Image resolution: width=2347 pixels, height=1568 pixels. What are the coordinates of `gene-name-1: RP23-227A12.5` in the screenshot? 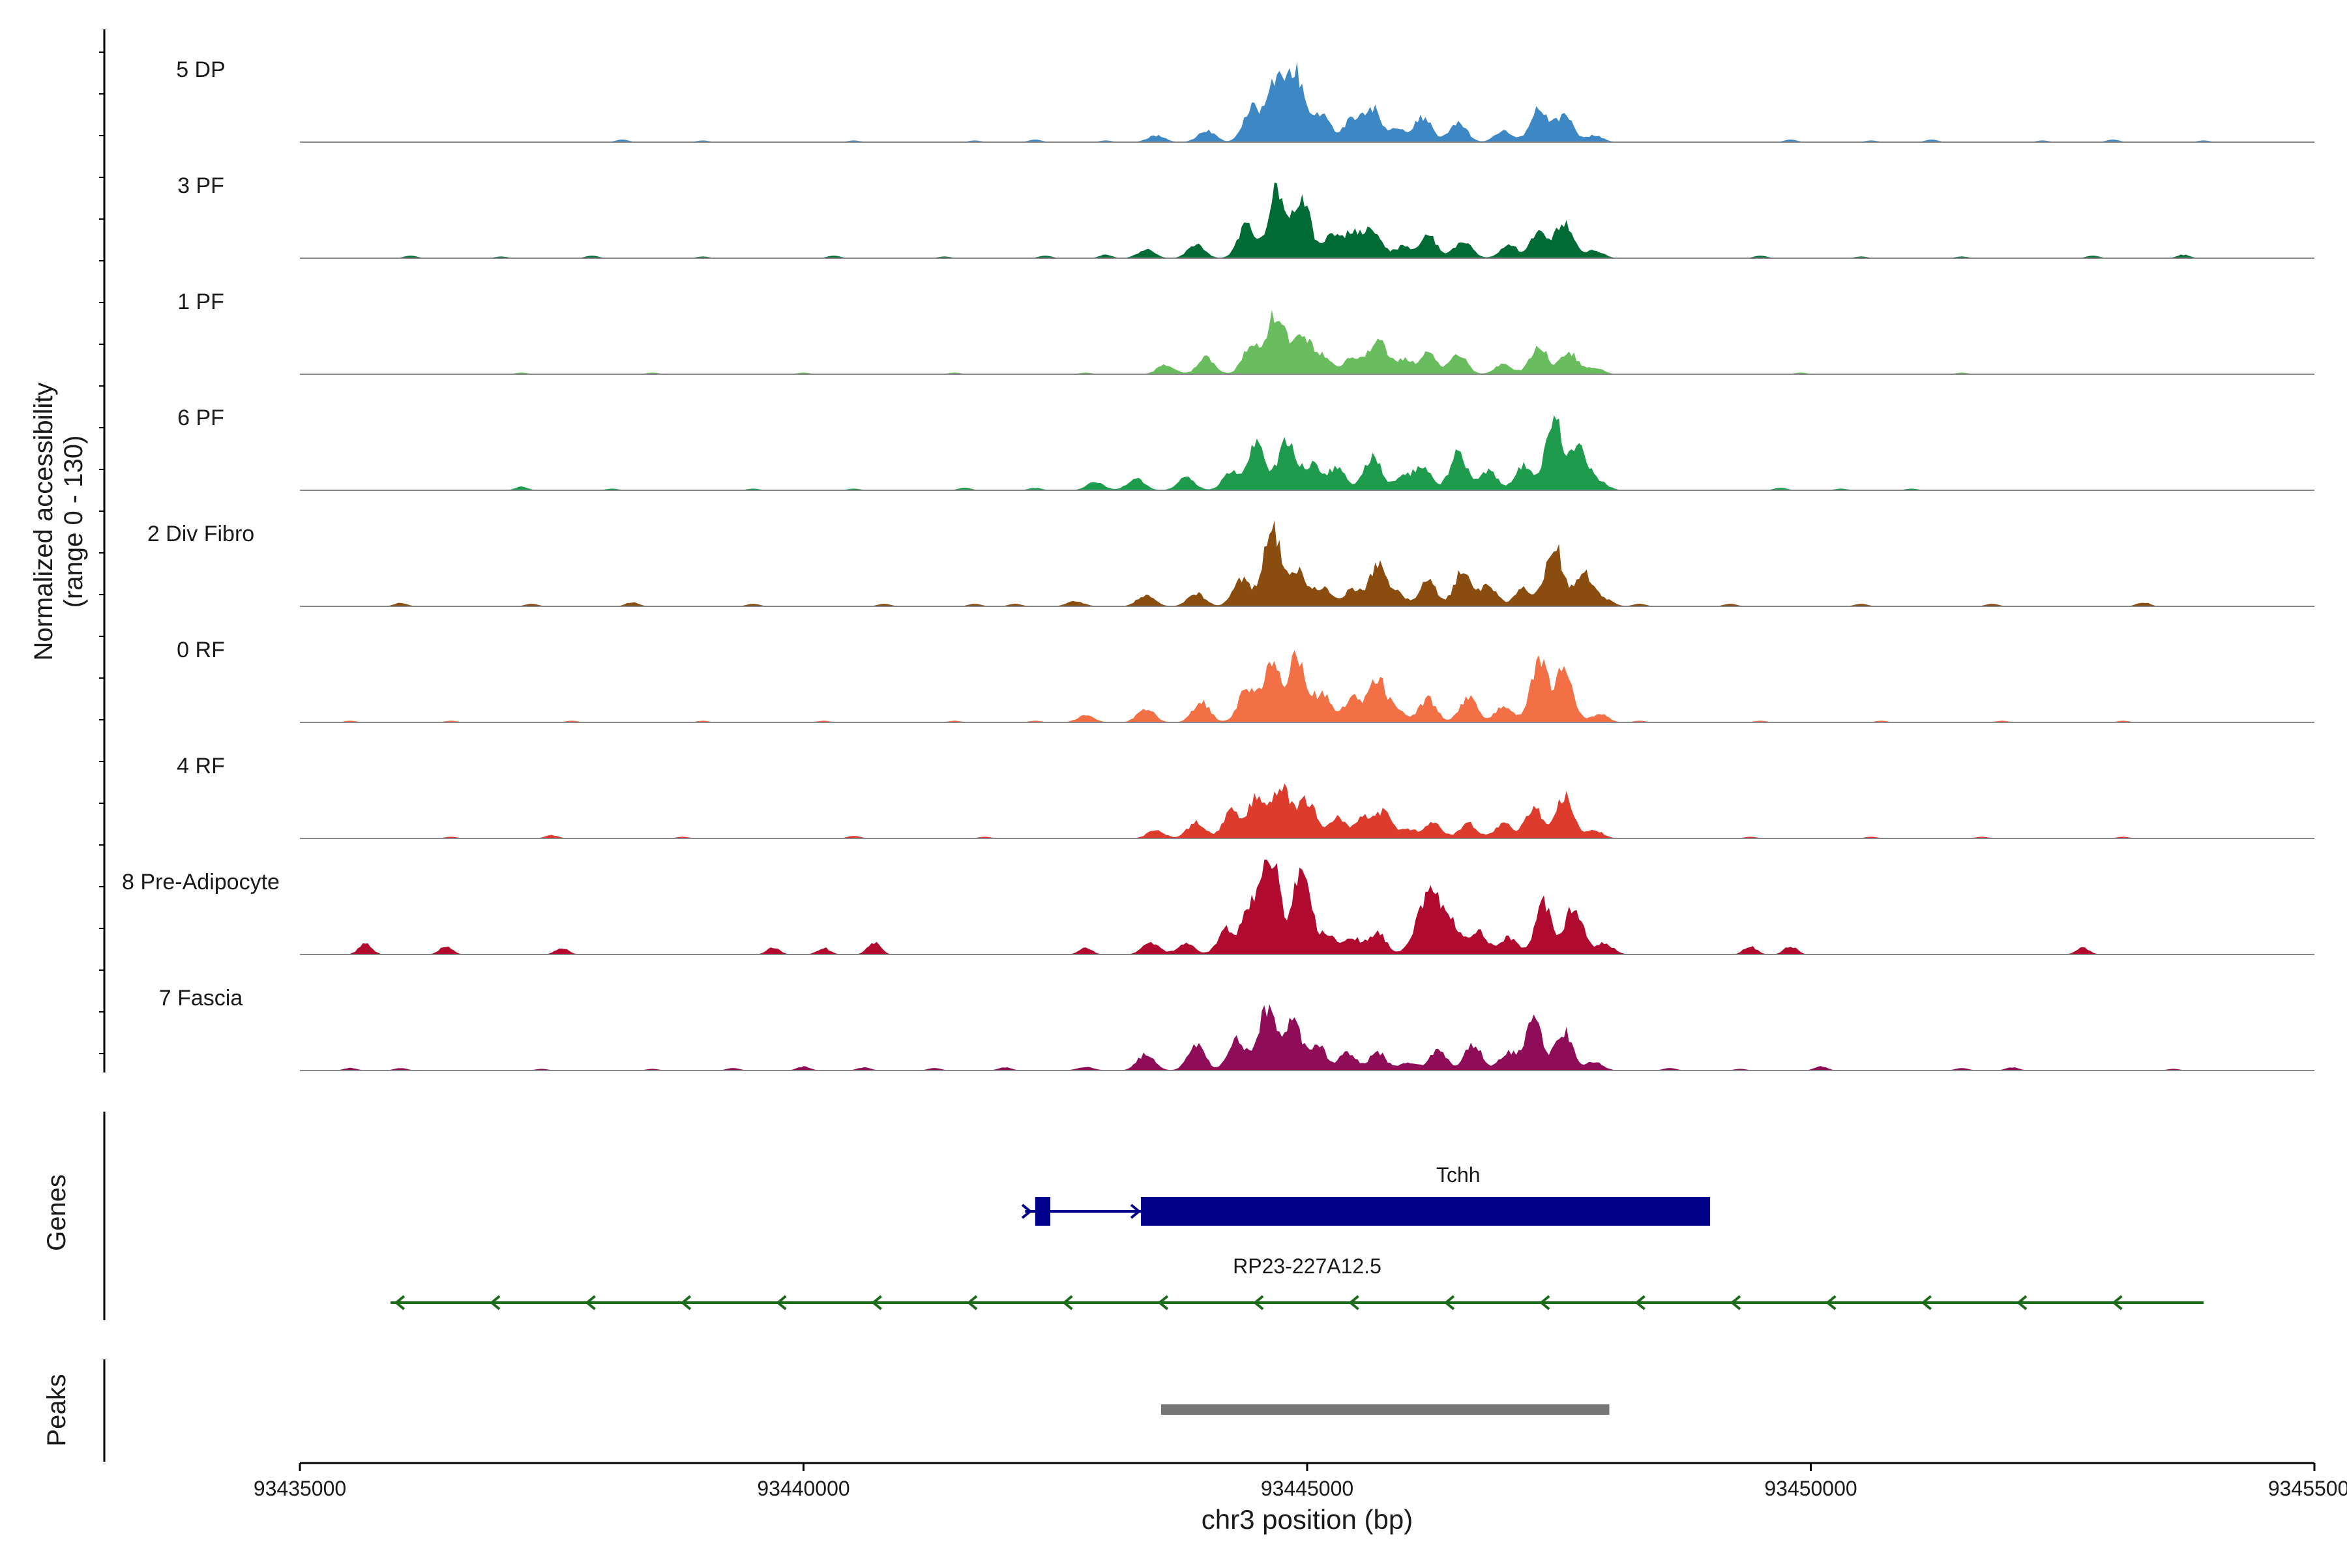 It's located at (1307, 1266).